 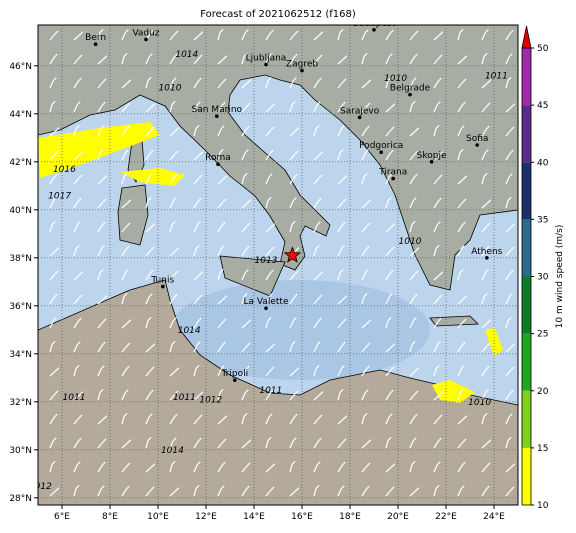 I want to click on y-tick-label: 28°N, so click(x=20, y=499).